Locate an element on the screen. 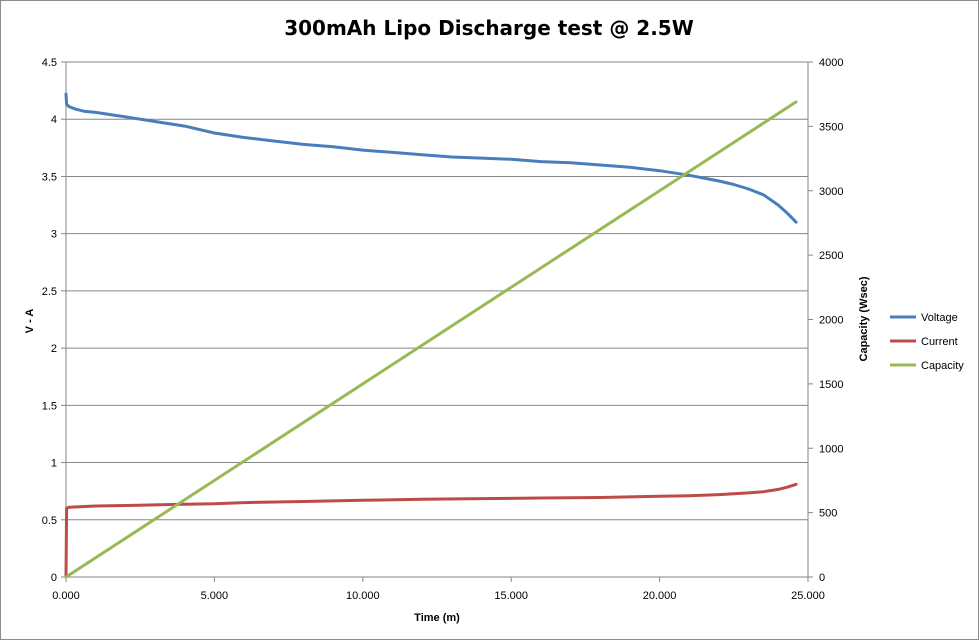 The height and width of the screenshot is (640, 979). x-tick-label: 15.000 is located at coordinates (511, 596).